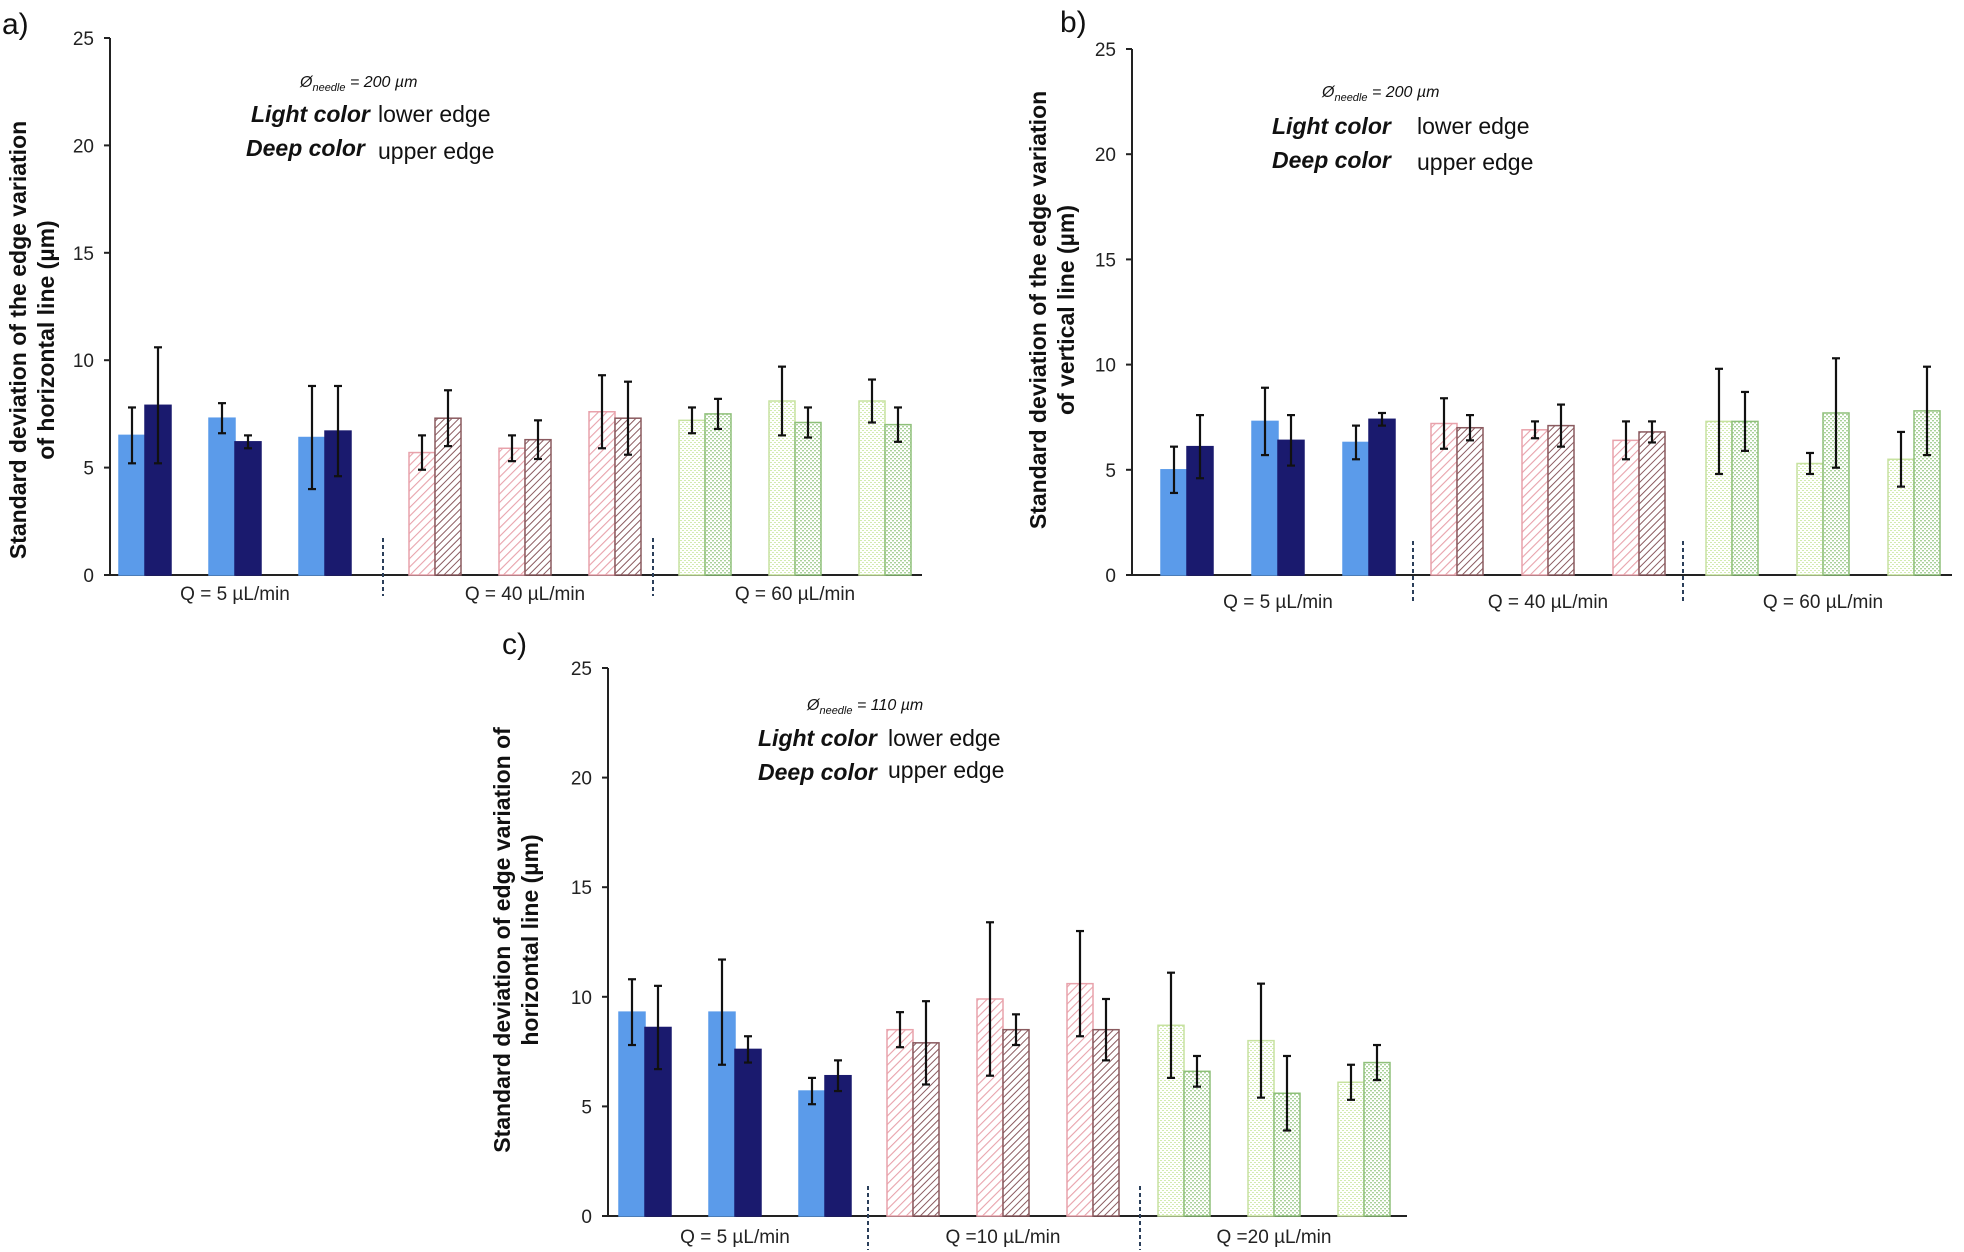 The image size is (1964, 1252). What do you see at coordinates (306, 148) in the screenshot?
I see `panel-a-legend-deep-label: Deep color` at bounding box center [306, 148].